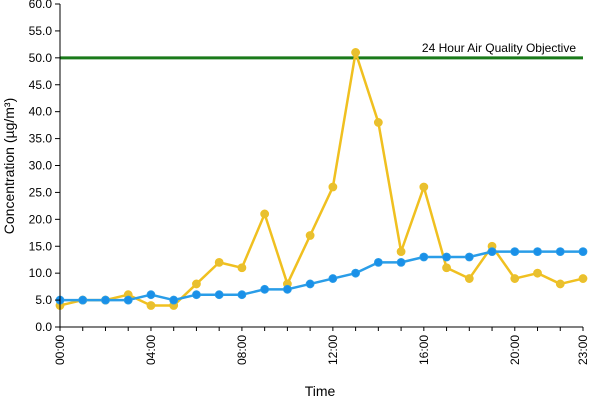 This screenshot has height=400, width=600. I want to click on y-tick-label: 25.0, so click(41, 192).